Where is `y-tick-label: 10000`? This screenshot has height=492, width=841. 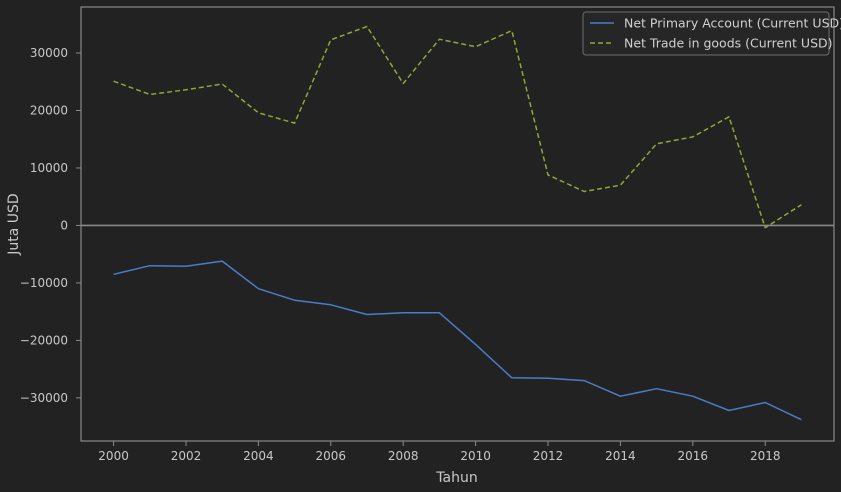
y-tick-label: 10000 is located at coordinates (49, 168).